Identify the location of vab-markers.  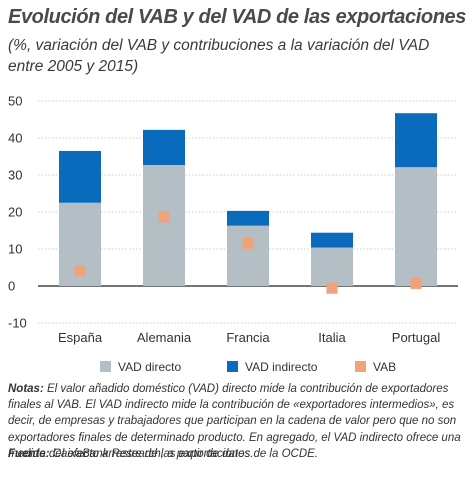
(248, 252).